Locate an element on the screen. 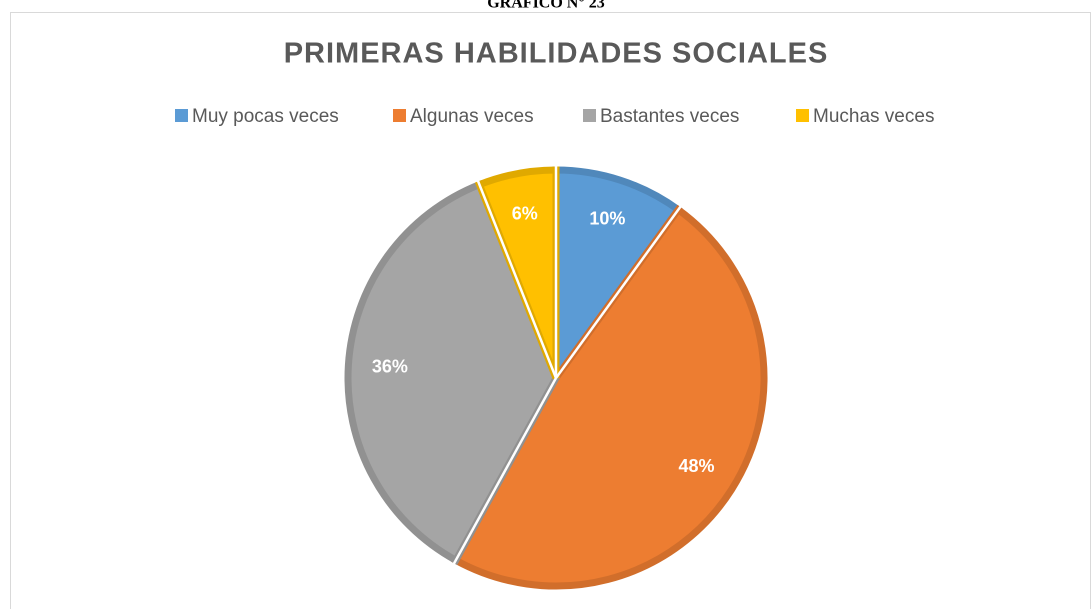 The width and height of the screenshot is (1092, 609). legend-label: Muchas veces is located at coordinates (873, 116).